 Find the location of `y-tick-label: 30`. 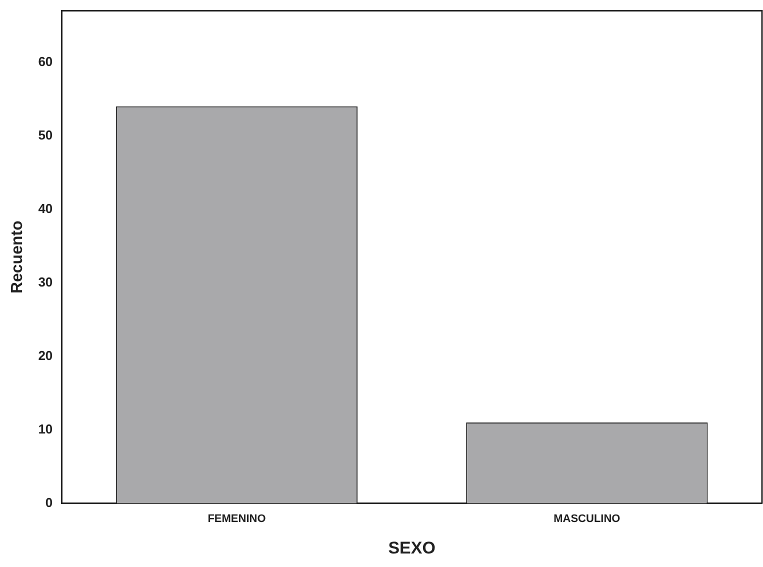

y-tick-label: 30 is located at coordinates (45, 282).